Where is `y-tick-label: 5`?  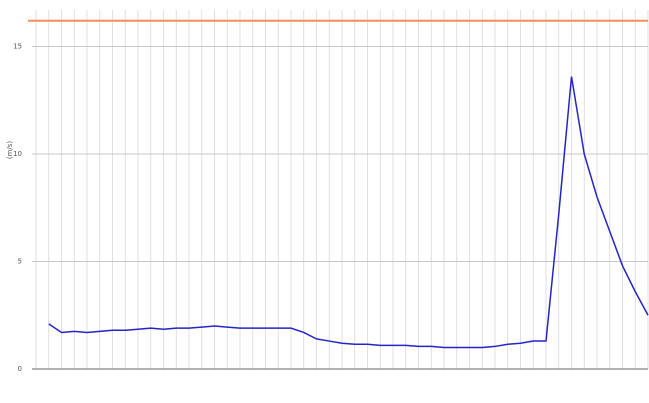 y-tick-label: 5 is located at coordinates (20, 262).